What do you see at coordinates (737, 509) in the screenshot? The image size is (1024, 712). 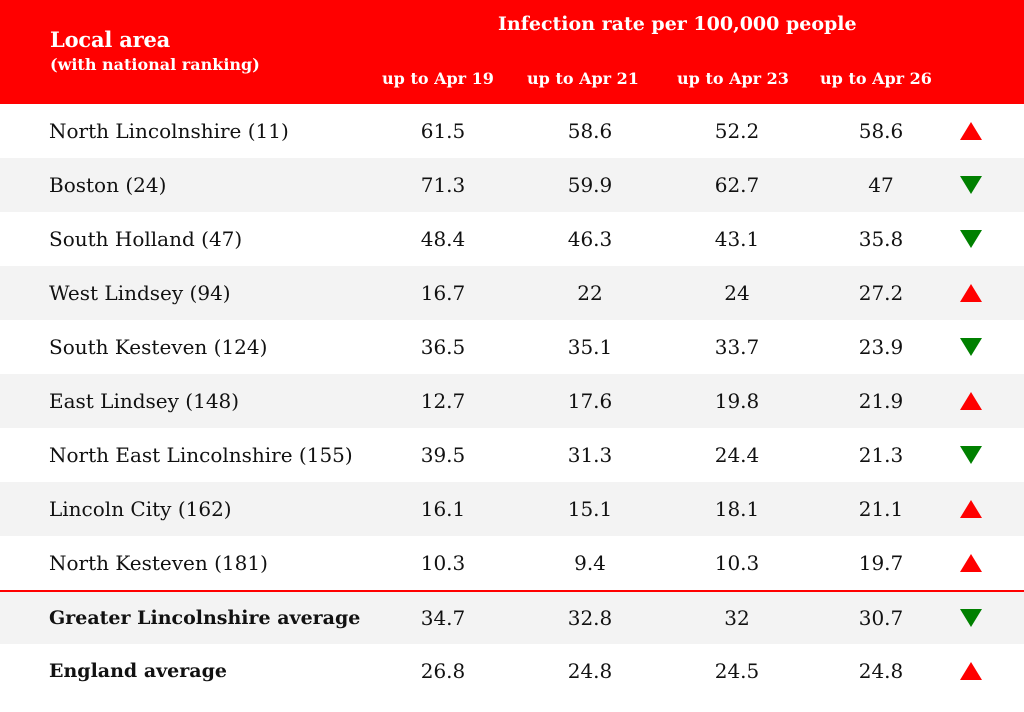 I see `rate-value: 18.1` at bounding box center [737, 509].